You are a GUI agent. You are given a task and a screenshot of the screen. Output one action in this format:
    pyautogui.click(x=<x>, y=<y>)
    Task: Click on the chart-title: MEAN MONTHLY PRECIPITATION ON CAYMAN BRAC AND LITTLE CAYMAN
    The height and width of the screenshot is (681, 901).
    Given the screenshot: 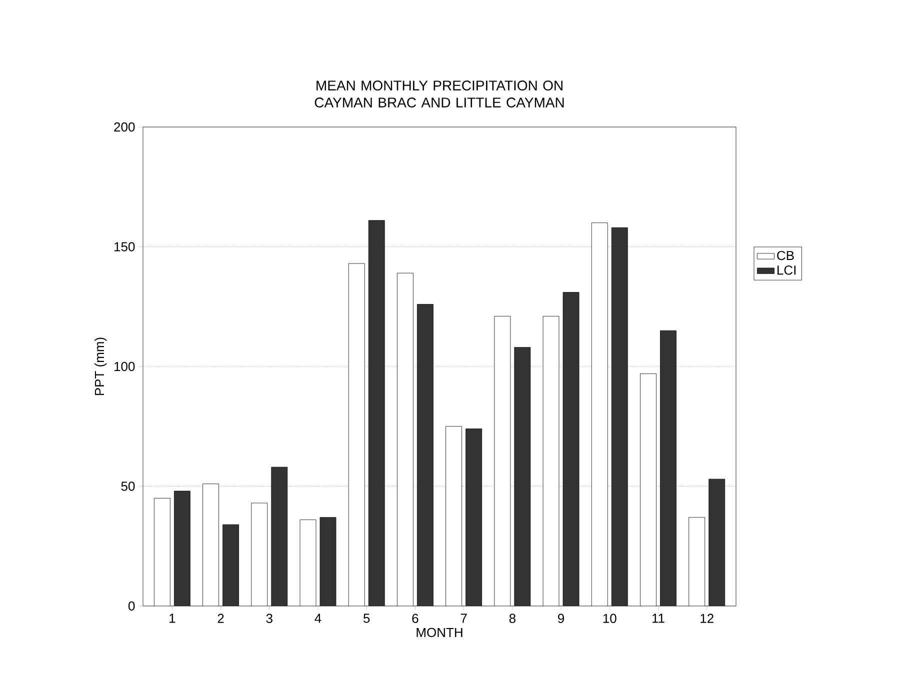 What is the action you would take?
    pyautogui.click(x=439, y=94)
    